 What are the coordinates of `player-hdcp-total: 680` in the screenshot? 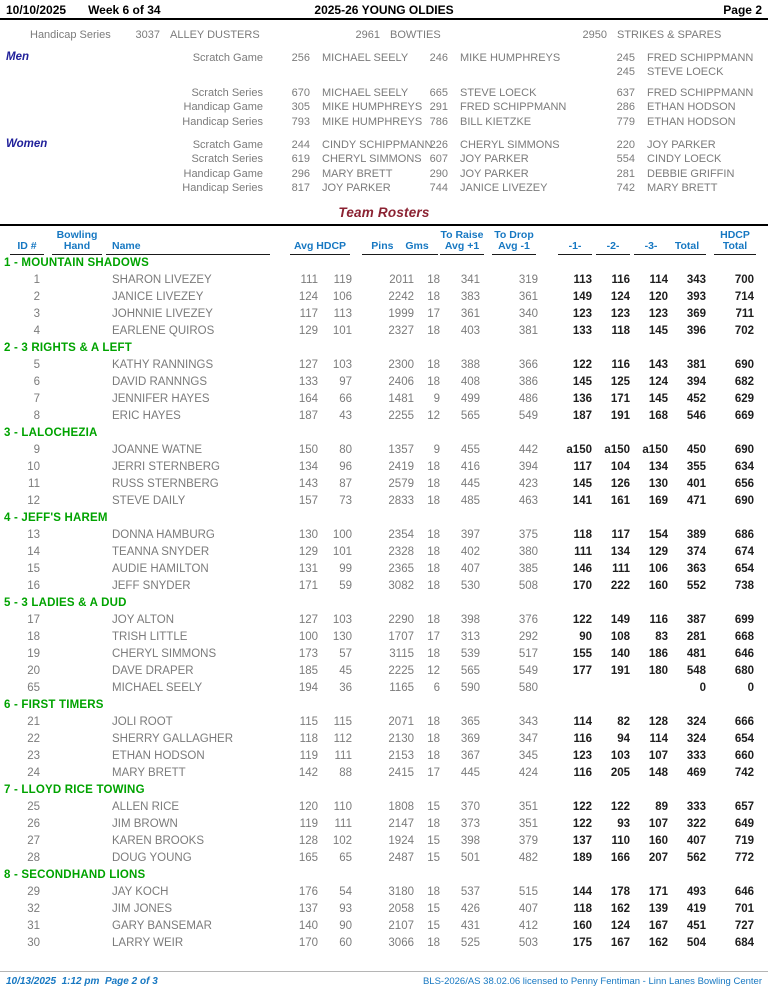 It's located at (744, 670).